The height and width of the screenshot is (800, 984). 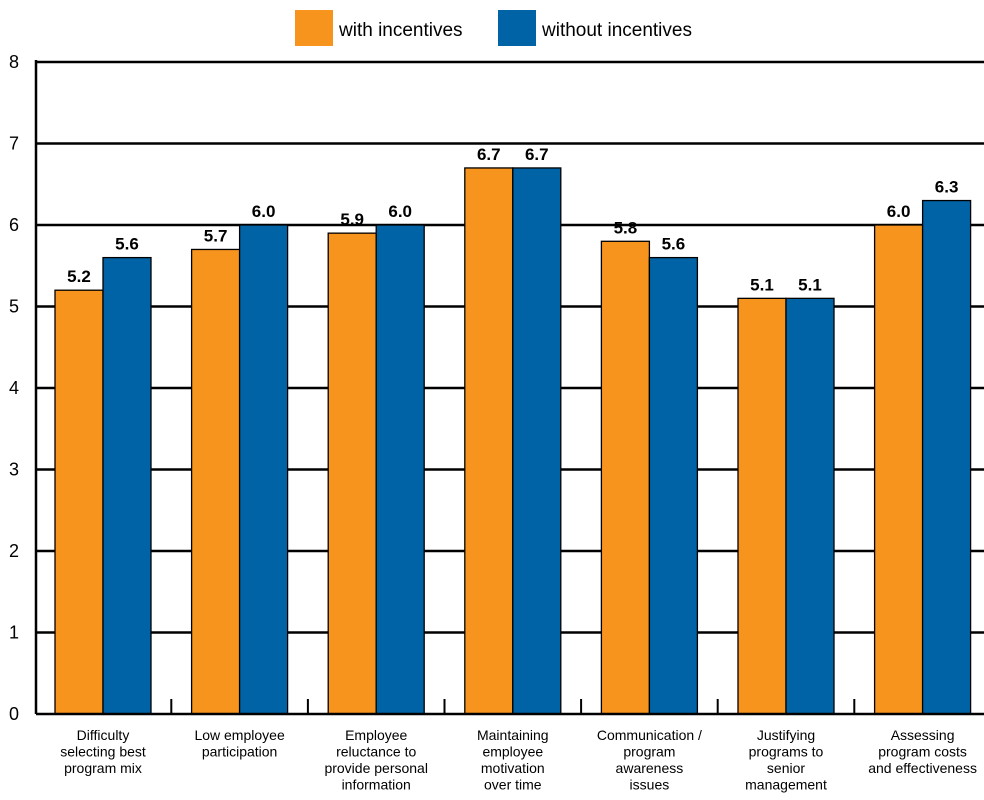 What do you see at coordinates (922, 768) in the screenshot?
I see `category-label-line: and effectiveness` at bounding box center [922, 768].